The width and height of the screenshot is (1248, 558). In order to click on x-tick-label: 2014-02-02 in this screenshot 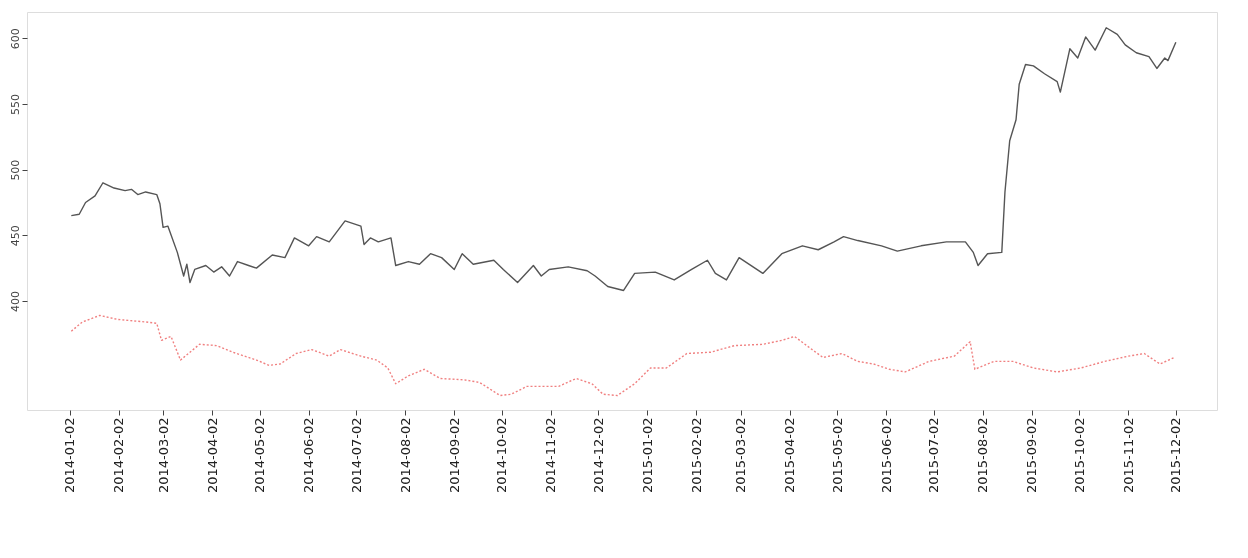, I will do `click(119, 455)`.